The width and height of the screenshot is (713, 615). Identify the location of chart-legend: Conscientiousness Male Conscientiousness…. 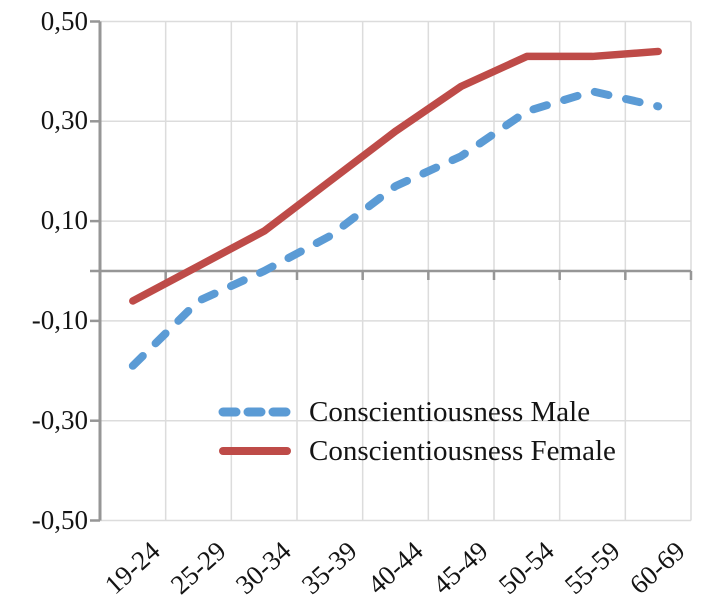
(417, 431).